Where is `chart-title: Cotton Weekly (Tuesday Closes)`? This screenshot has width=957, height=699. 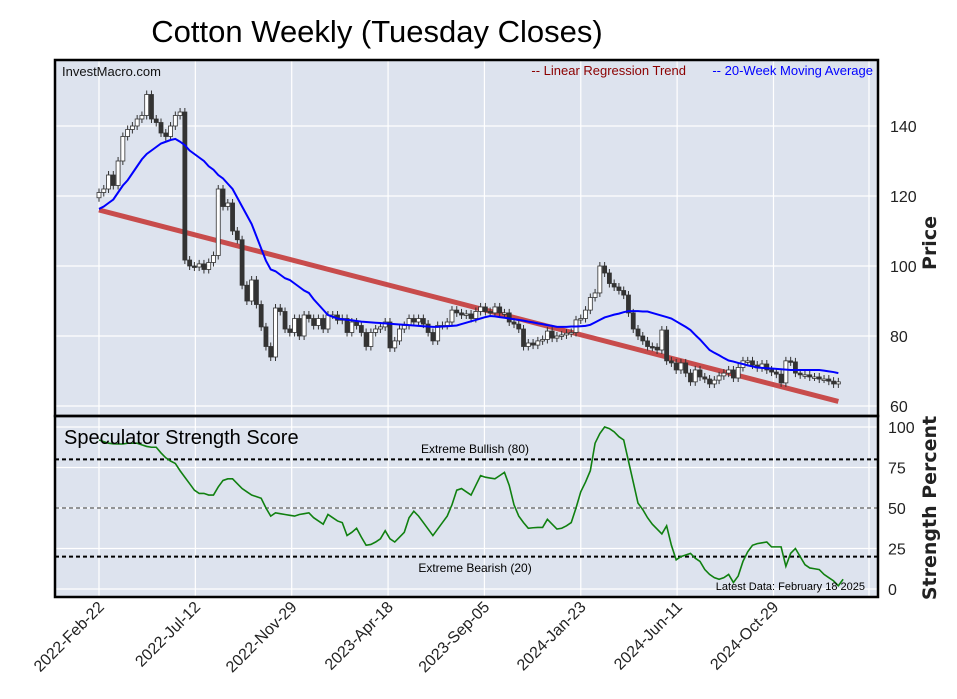 chart-title: Cotton Weekly (Tuesday Closes) is located at coordinates (376, 31).